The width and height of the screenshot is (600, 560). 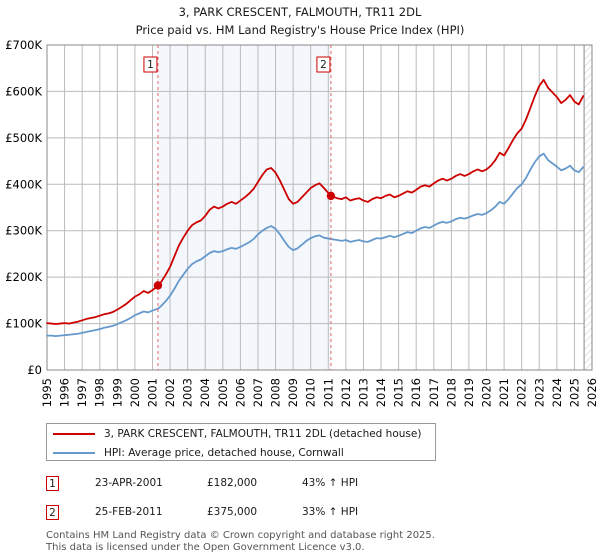 What do you see at coordinates (74, 434) in the screenshot?
I see `legend-swatch-property` at bounding box center [74, 434].